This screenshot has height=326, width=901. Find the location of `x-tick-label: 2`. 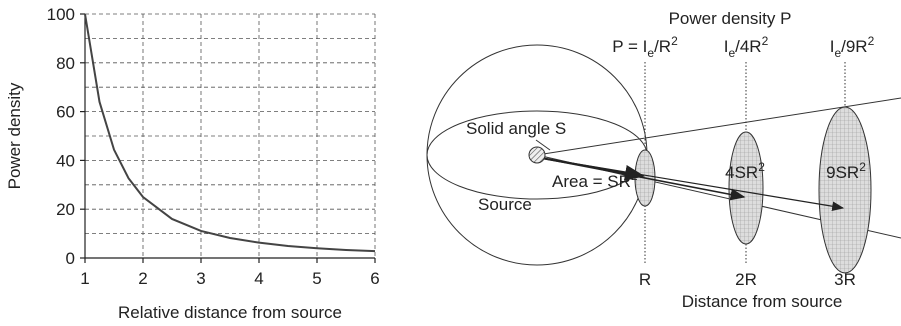

x-tick-label: 2 is located at coordinates (142, 278).